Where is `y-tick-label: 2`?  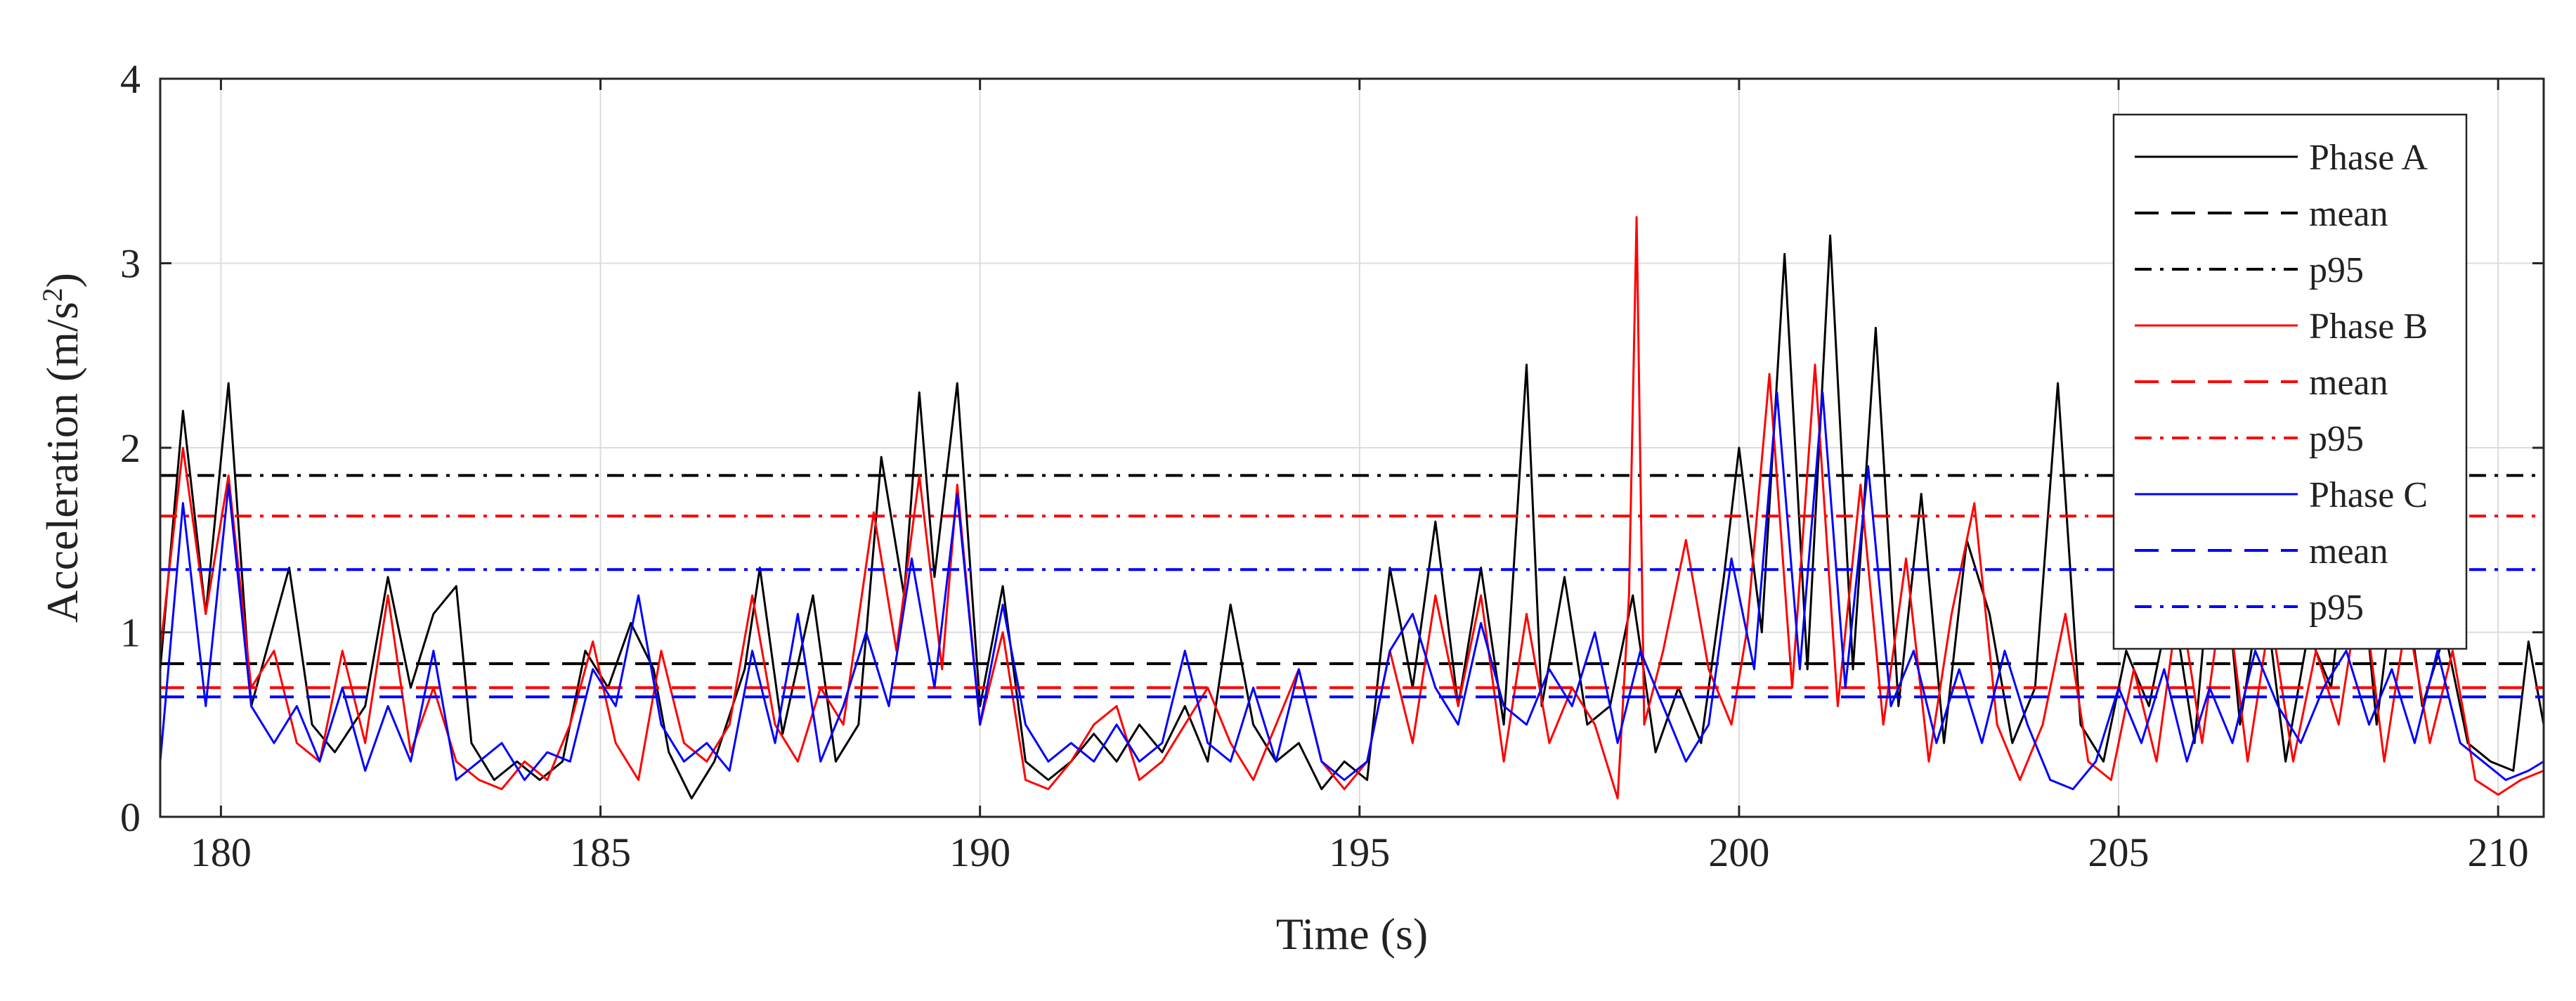
y-tick-label: 2 is located at coordinates (130, 448).